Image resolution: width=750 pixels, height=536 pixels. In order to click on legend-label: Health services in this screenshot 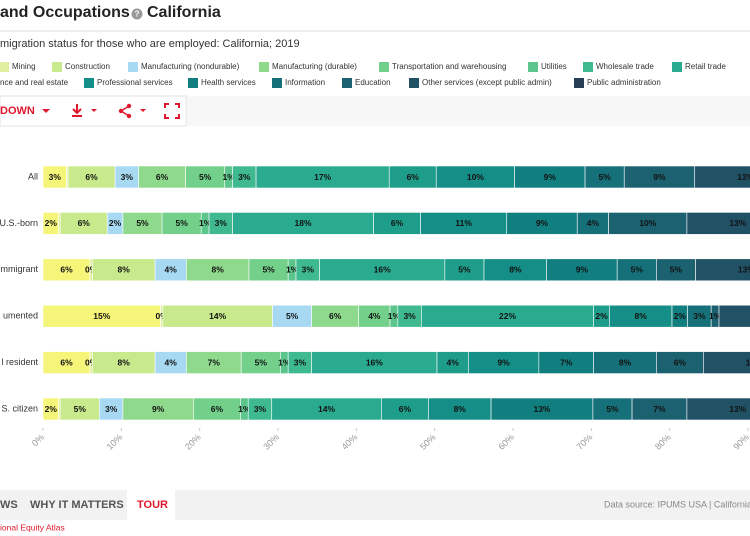, I will do `click(228, 82)`.